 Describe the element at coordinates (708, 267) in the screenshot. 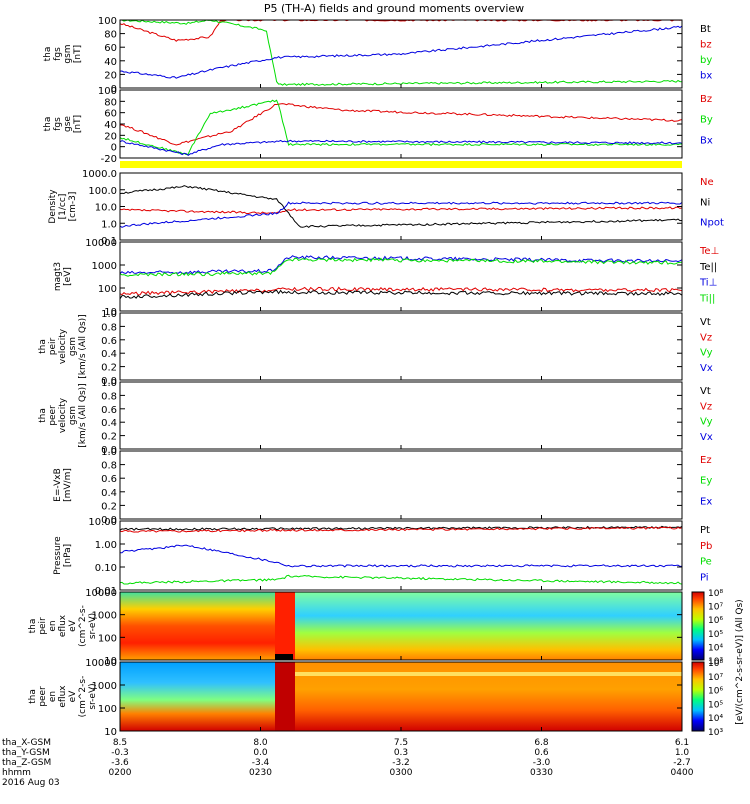

I see `legend-Te||: Te||` at that location.